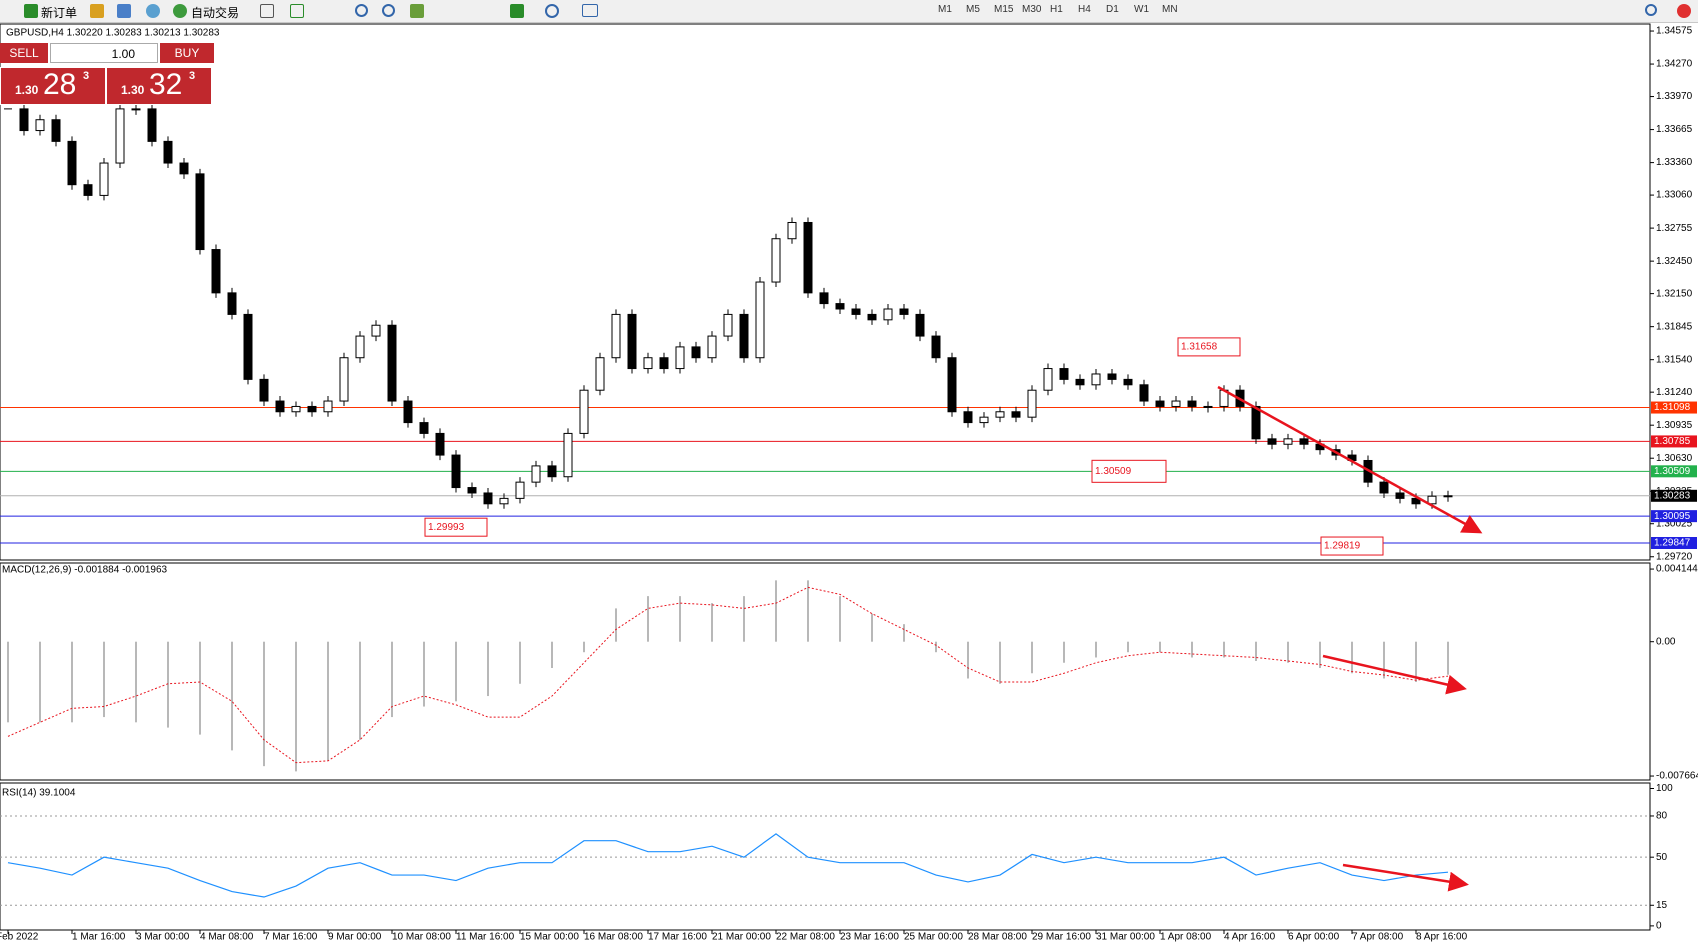 The image size is (1698, 943). I want to click on timeframe-button: M30, so click(1032, 9).